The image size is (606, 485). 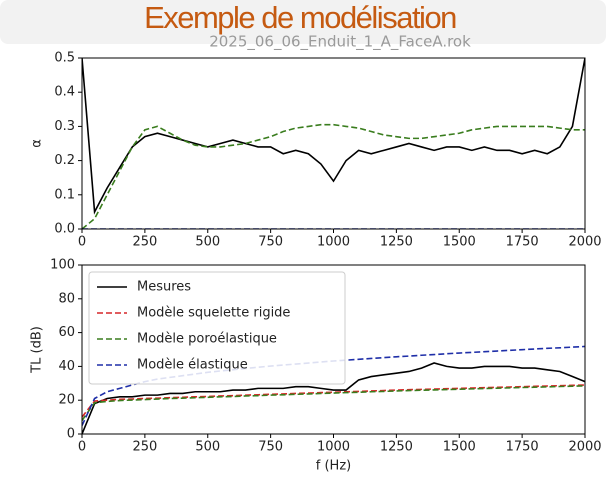 What do you see at coordinates (300, 17) in the screenshot?
I see `slide-title: Exemple de modélisation` at bounding box center [300, 17].